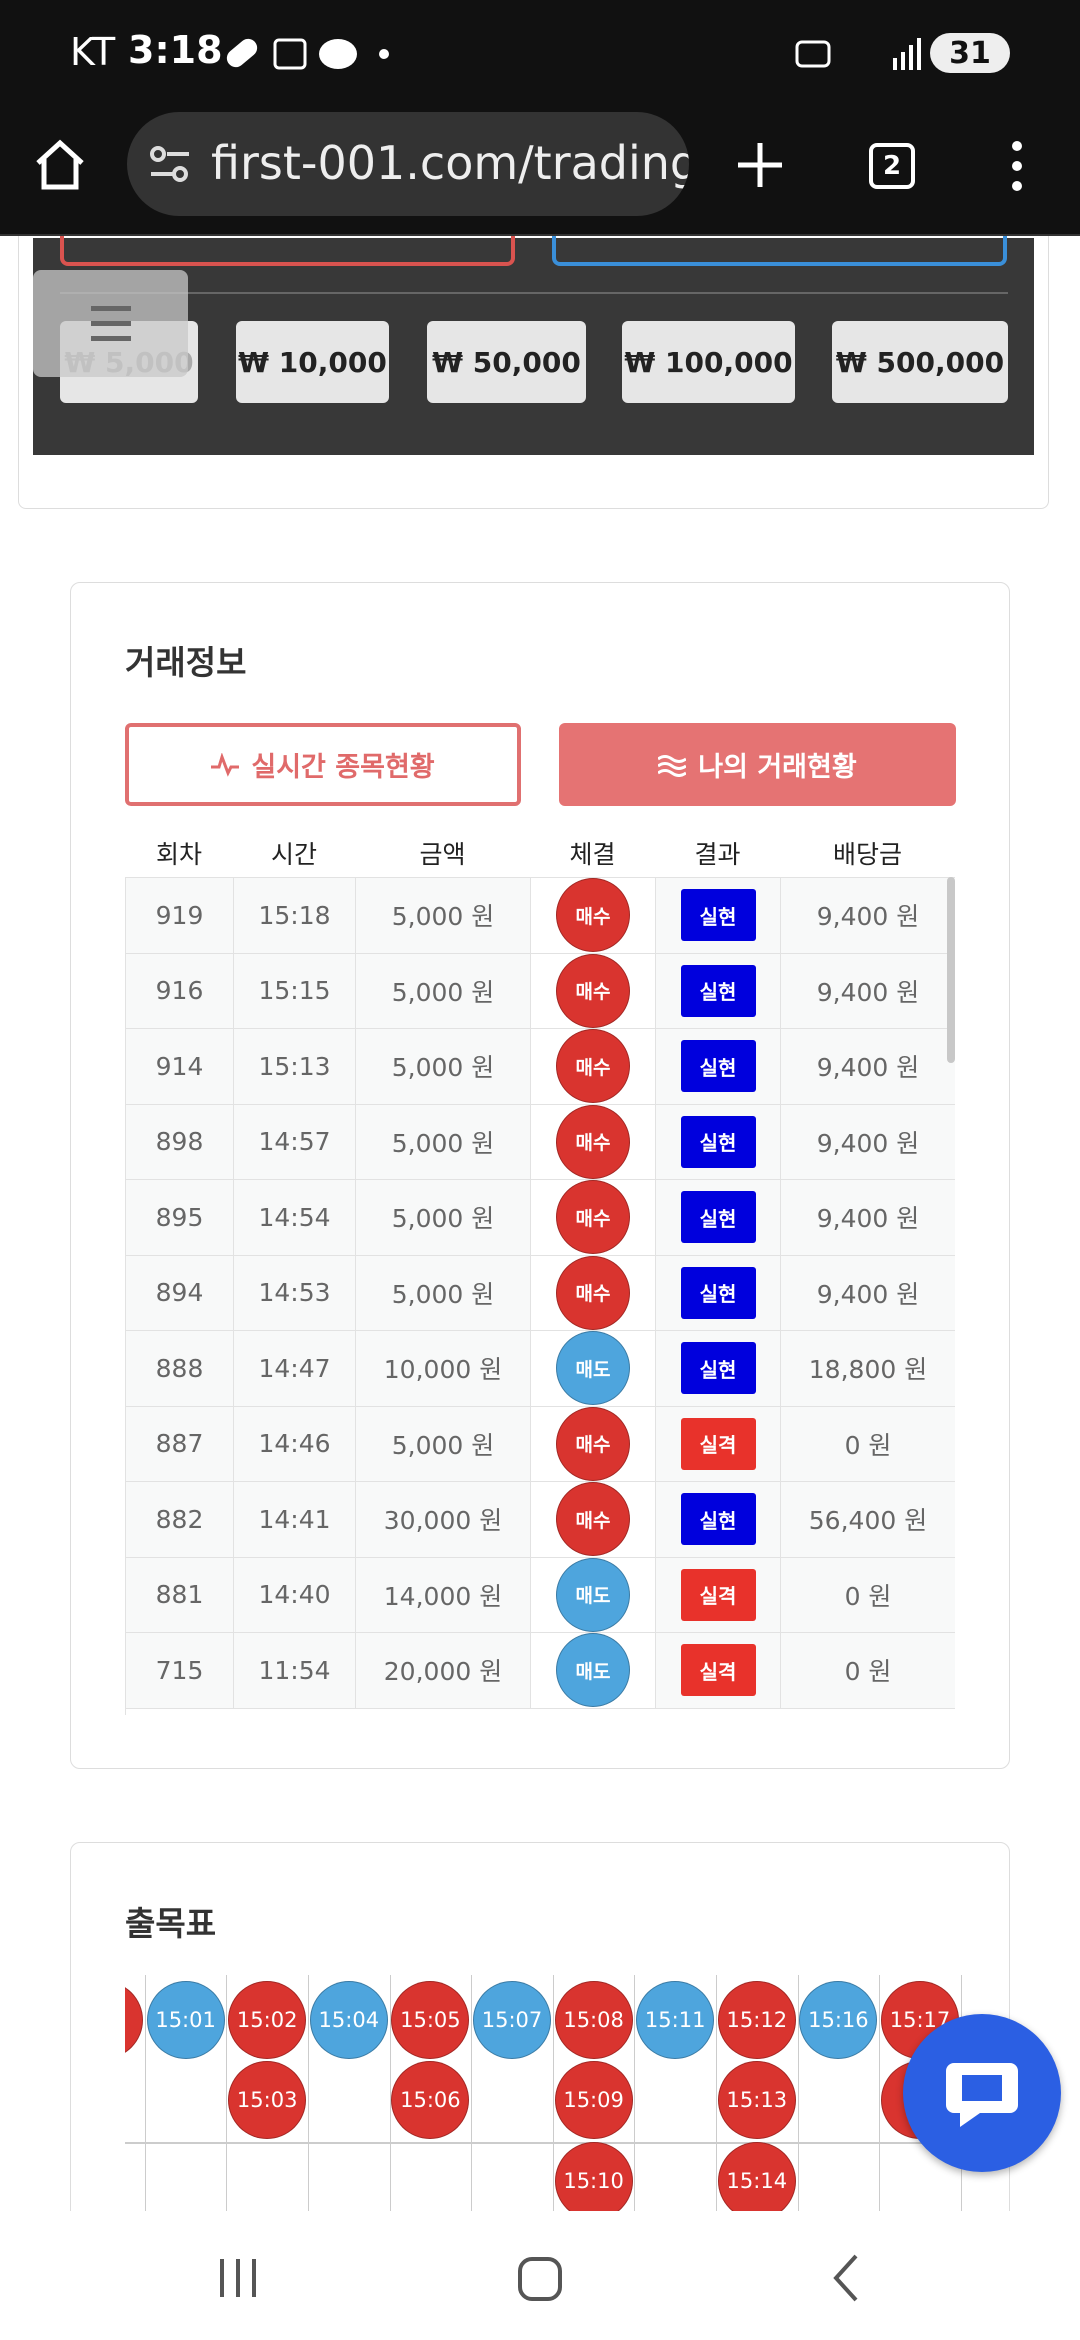 The height and width of the screenshot is (2340, 1080). Describe the element at coordinates (186, 662) in the screenshot. I see `trade-title: 거래정보` at that location.